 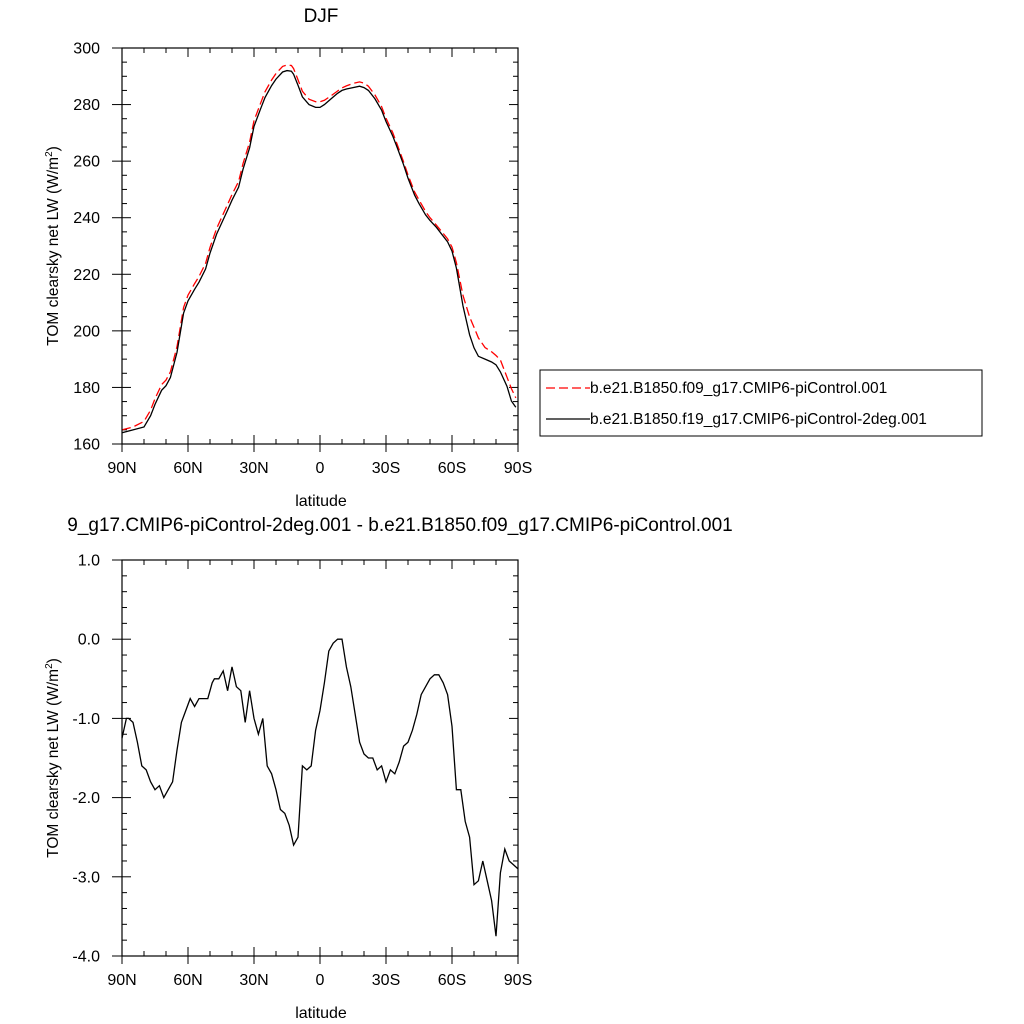 I want to click on bottom-chart-x-tick-label: 30S, so click(x=386, y=980).